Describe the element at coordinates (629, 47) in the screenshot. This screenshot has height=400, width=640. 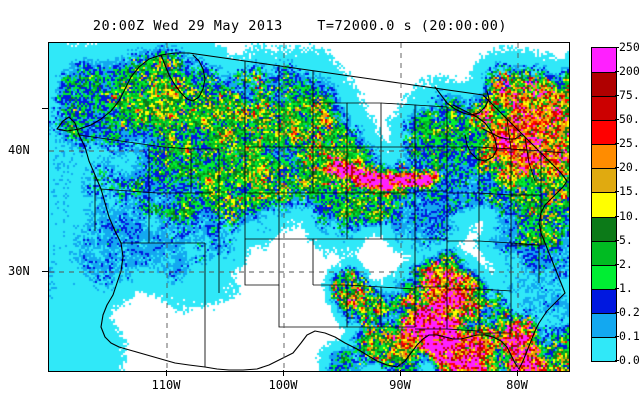
I see `colorbar-tick-label: 250.` at that location.